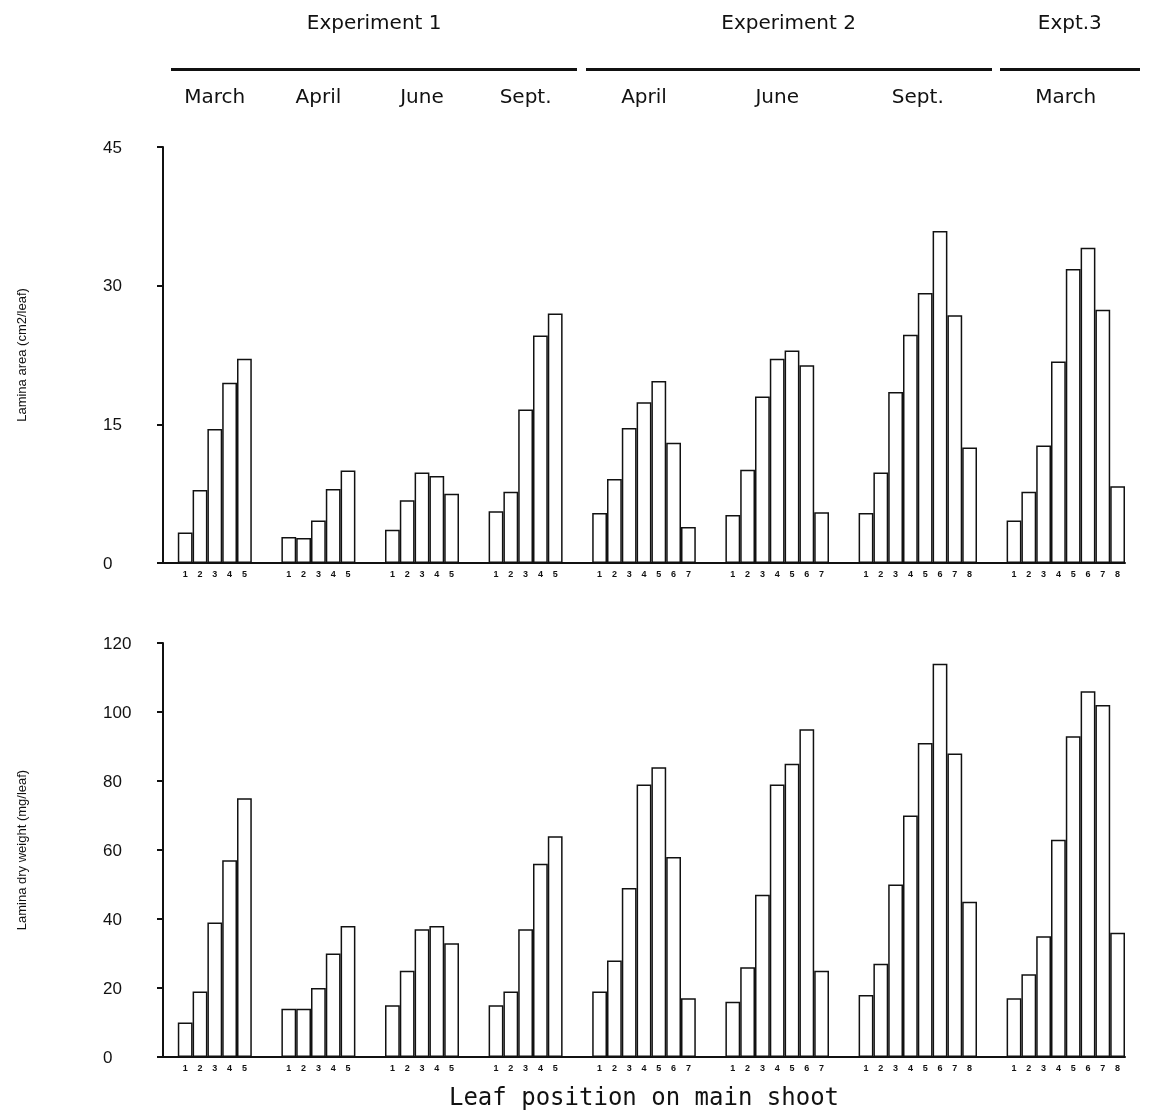  What do you see at coordinates (112, 919) in the screenshot?
I see `y-tick-label: 40` at bounding box center [112, 919].